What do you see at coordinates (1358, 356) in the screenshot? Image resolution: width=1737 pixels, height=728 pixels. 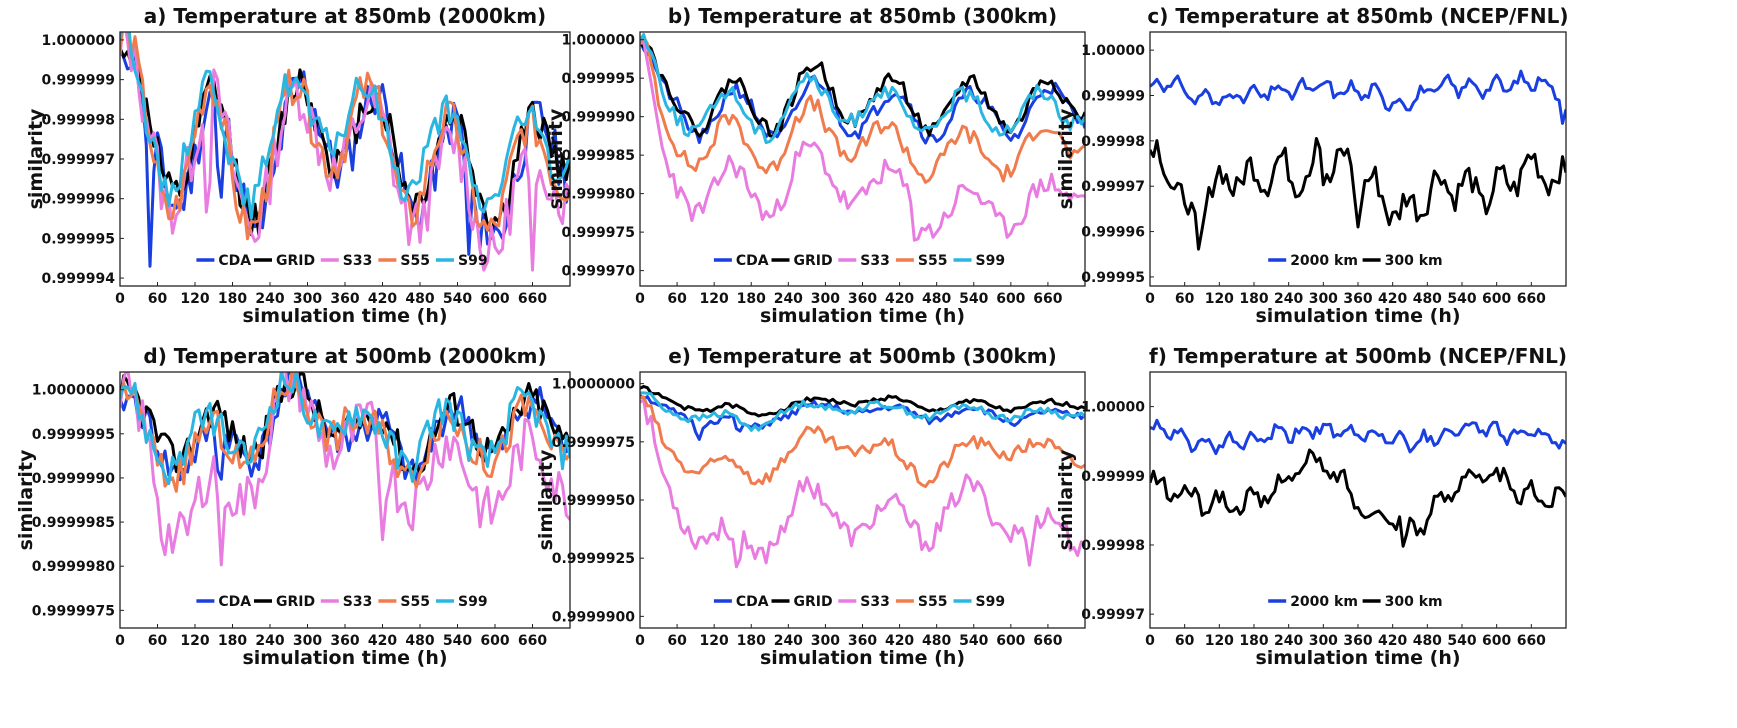 I see `chart-title: f) Temperature at 500mb (NCEP/FNL)` at bounding box center [1358, 356].